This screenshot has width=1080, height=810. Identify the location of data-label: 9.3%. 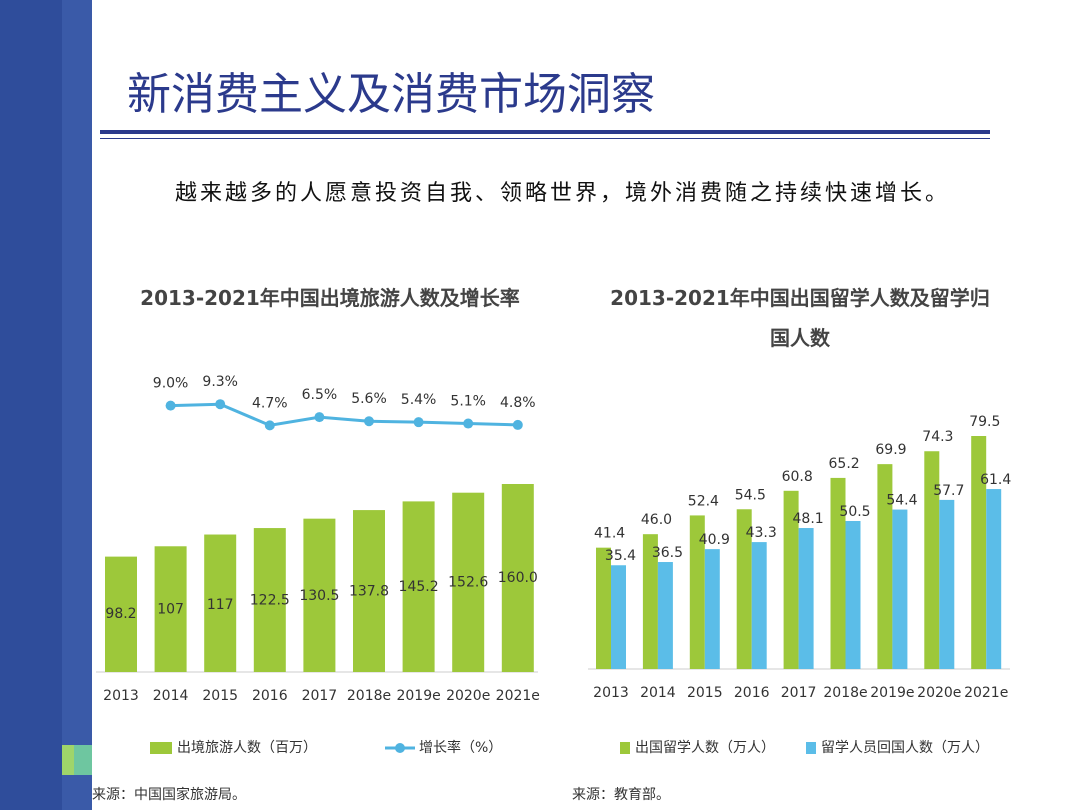
(220, 382).